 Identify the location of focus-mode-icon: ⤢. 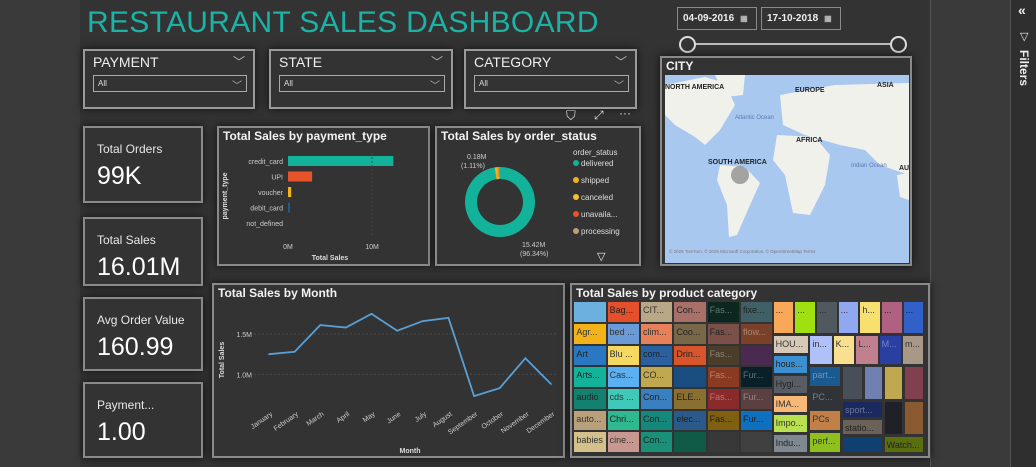
(599, 115).